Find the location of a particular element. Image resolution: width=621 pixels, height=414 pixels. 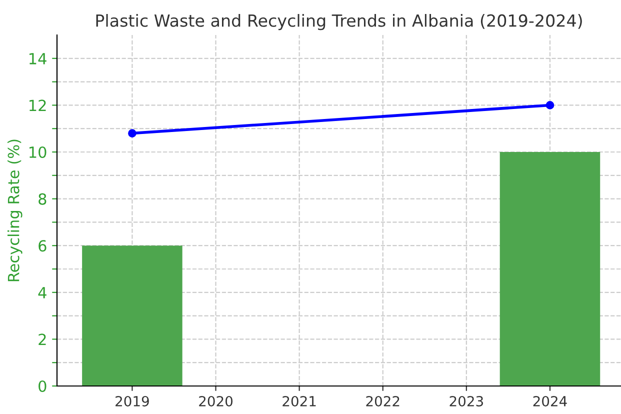

y-tick-label: 12 is located at coordinates (38, 106).